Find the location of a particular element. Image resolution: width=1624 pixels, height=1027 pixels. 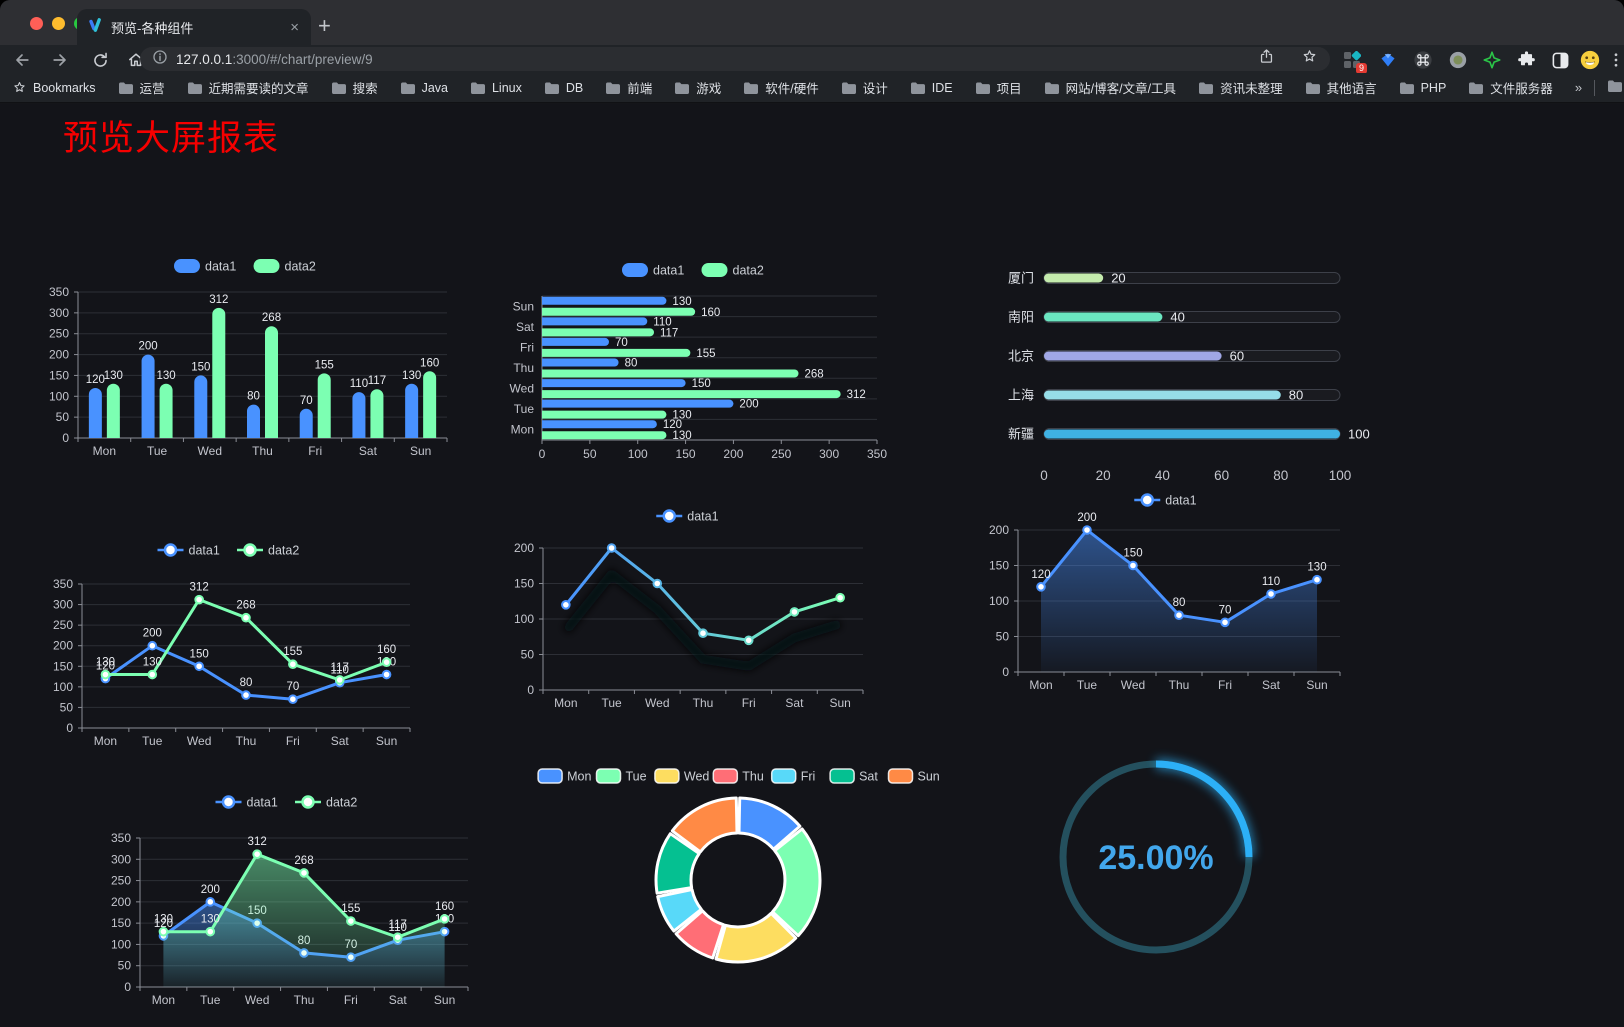

svg-text: 312 is located at coordinates (257, 842).